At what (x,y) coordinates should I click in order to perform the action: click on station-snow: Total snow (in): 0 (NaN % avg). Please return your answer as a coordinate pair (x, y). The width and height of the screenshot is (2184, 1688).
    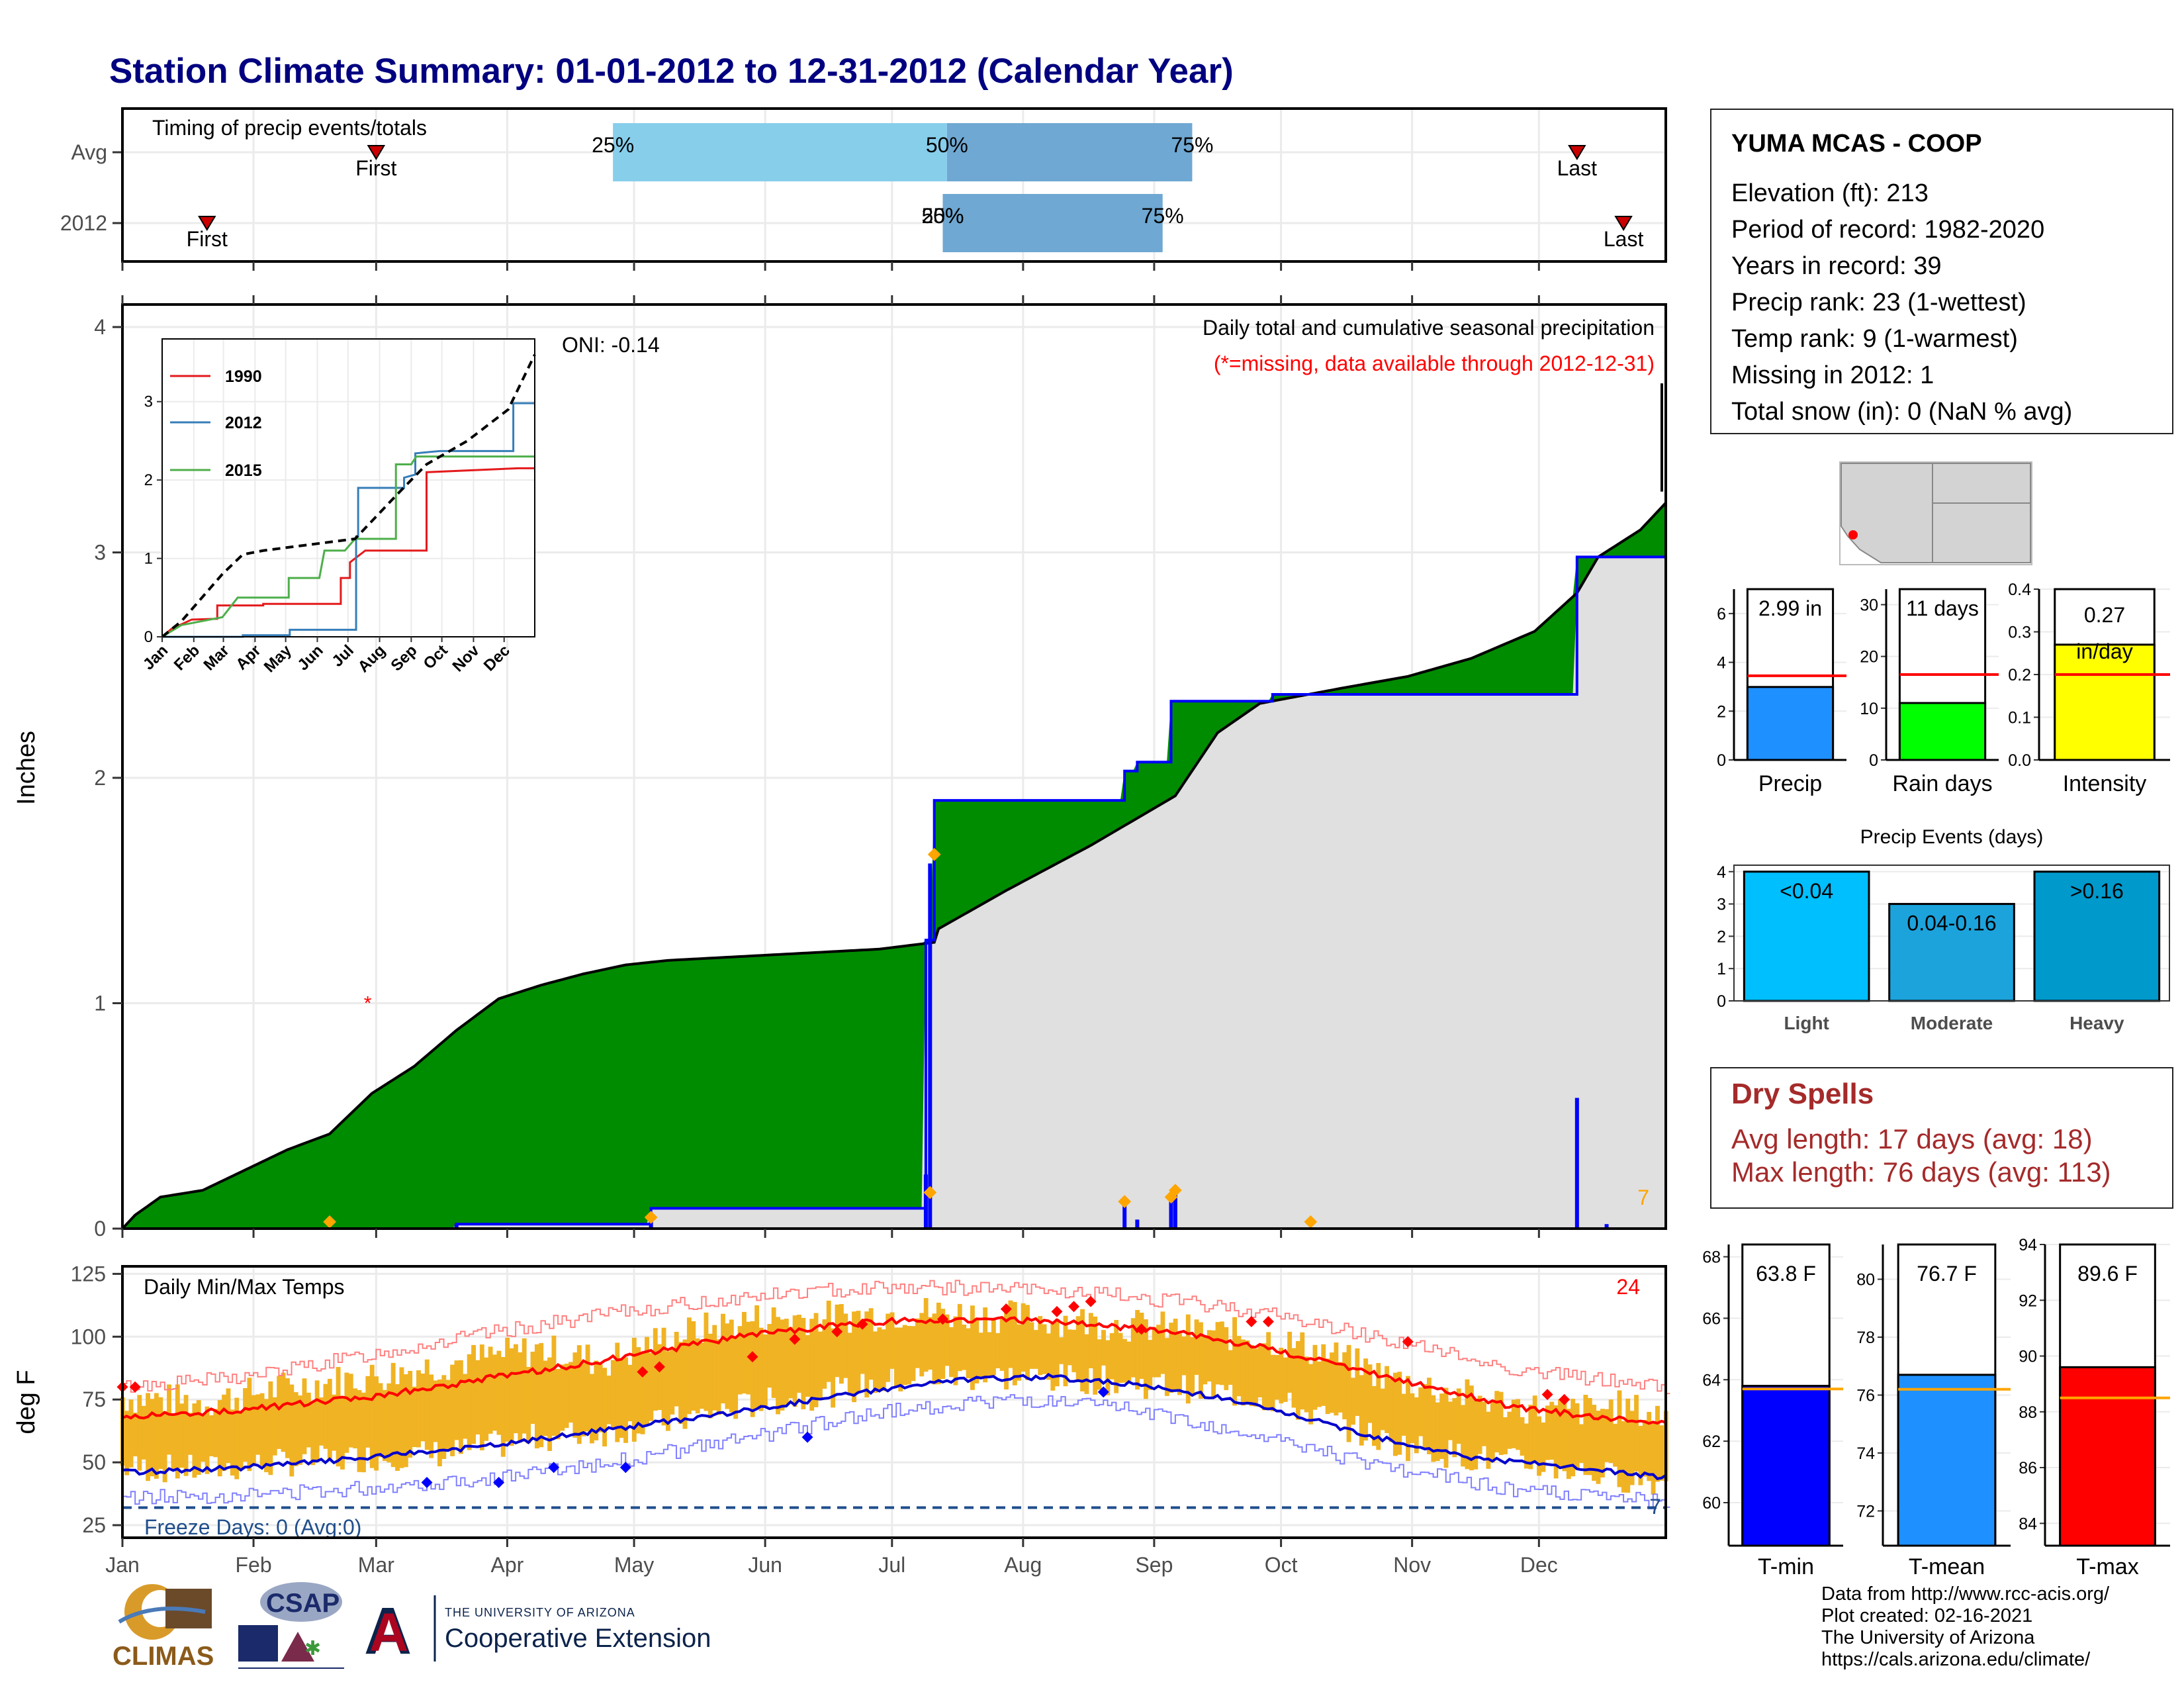
    Looking at the image, I should click on (1902, 412).